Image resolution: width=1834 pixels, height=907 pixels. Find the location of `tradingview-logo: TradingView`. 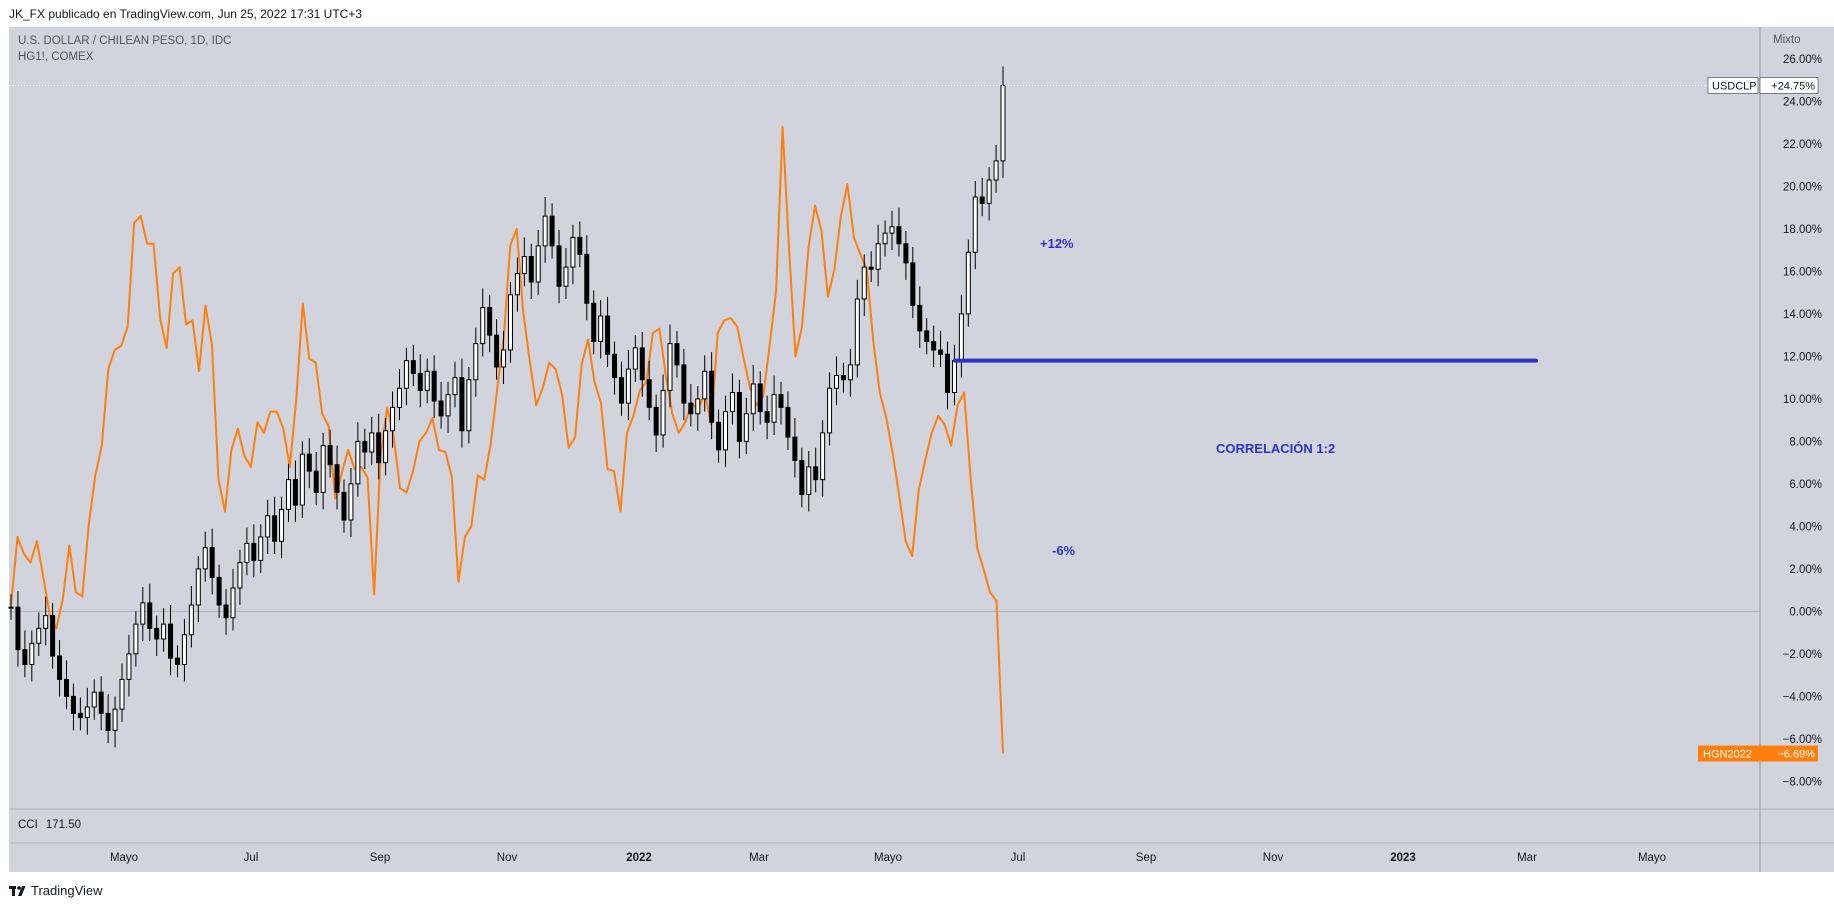

tradingview-logo: TradingView is located at coordinates (56, 890).